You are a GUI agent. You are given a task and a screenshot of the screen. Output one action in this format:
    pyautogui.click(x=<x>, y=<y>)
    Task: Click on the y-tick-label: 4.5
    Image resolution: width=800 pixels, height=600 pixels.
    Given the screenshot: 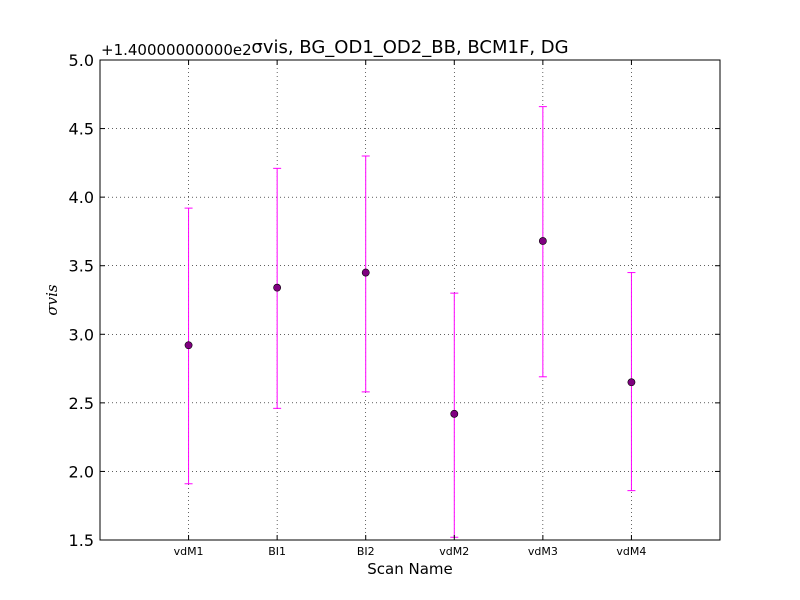 What is the action you would take?
    pyautogui.click(x=81, y=129)
    